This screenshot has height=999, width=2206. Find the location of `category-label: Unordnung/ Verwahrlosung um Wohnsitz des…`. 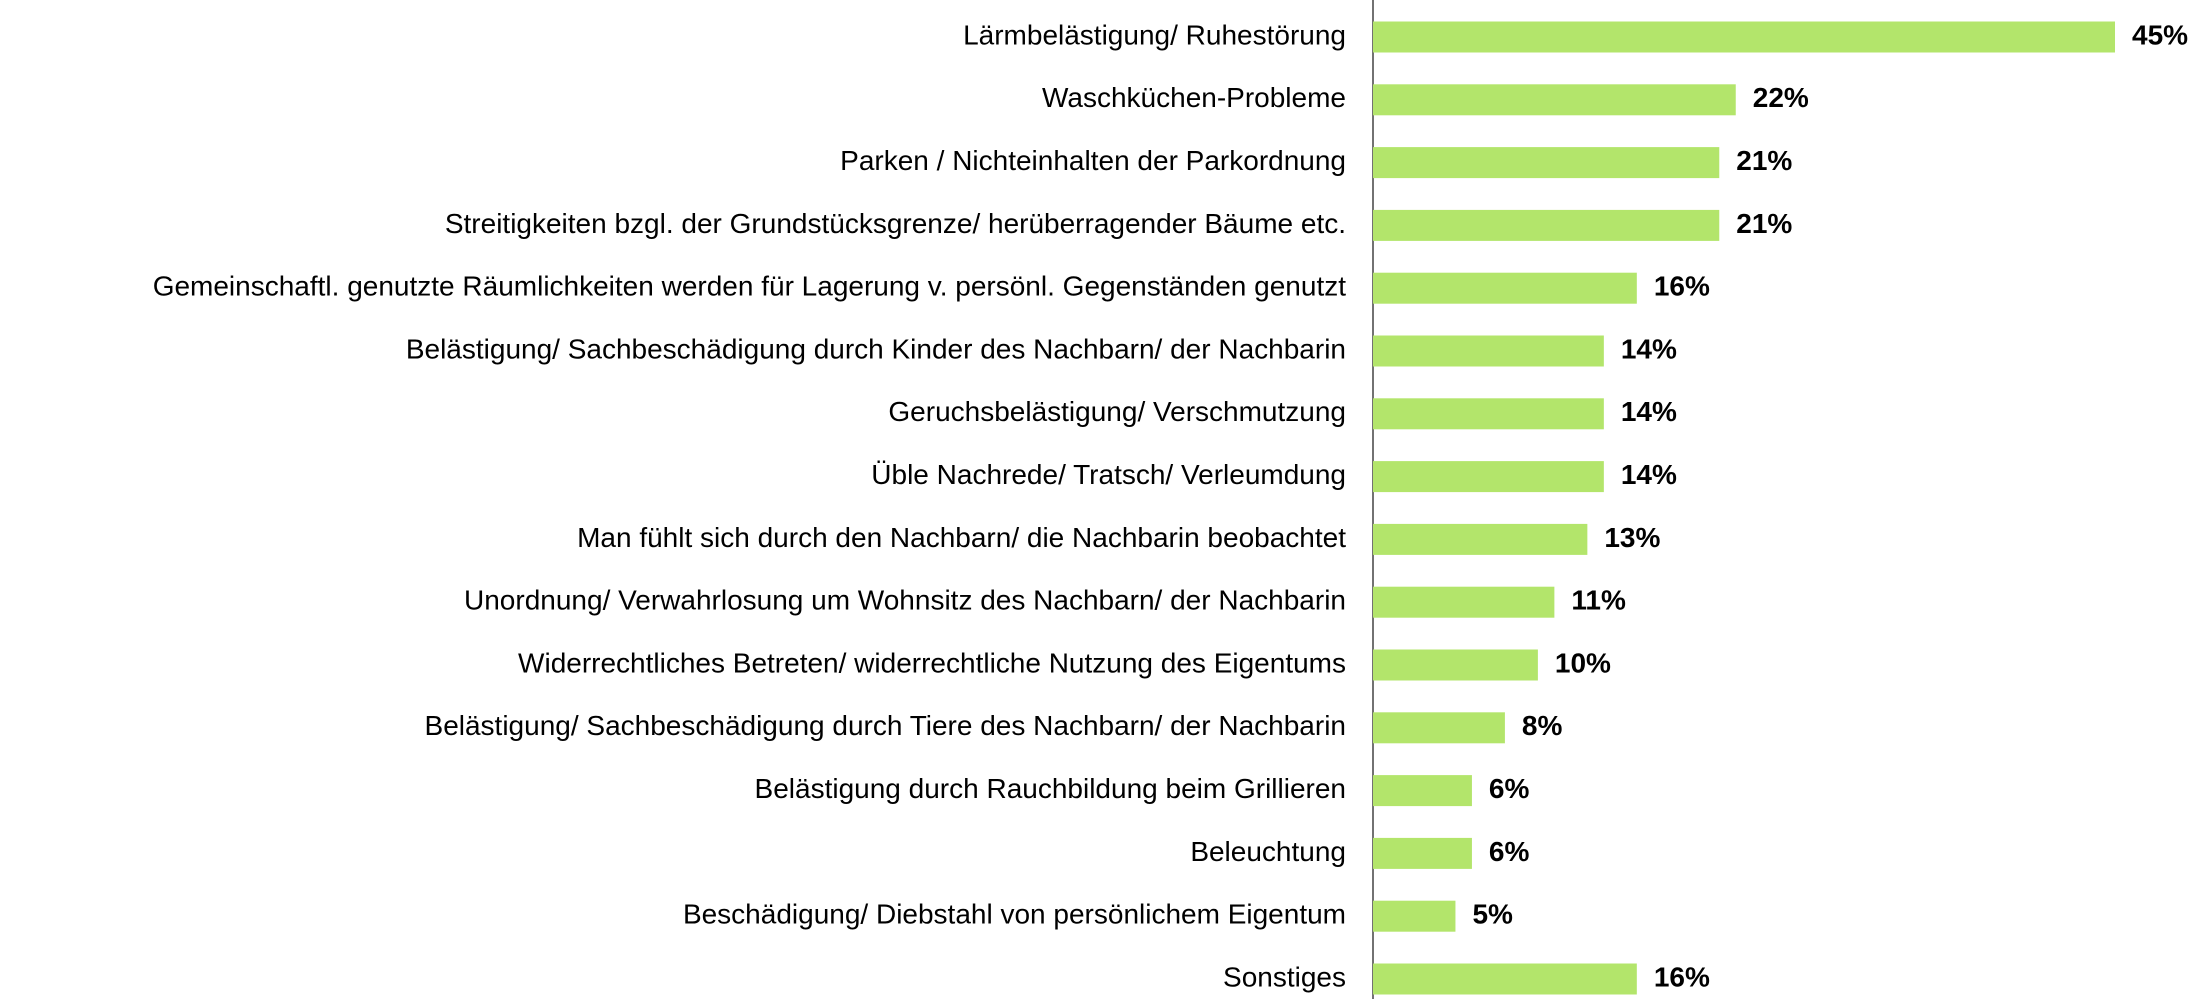

category-label: Unordnung/ Verwahrlosung um Wohnsitz des… is located at coordinates (905, 600).